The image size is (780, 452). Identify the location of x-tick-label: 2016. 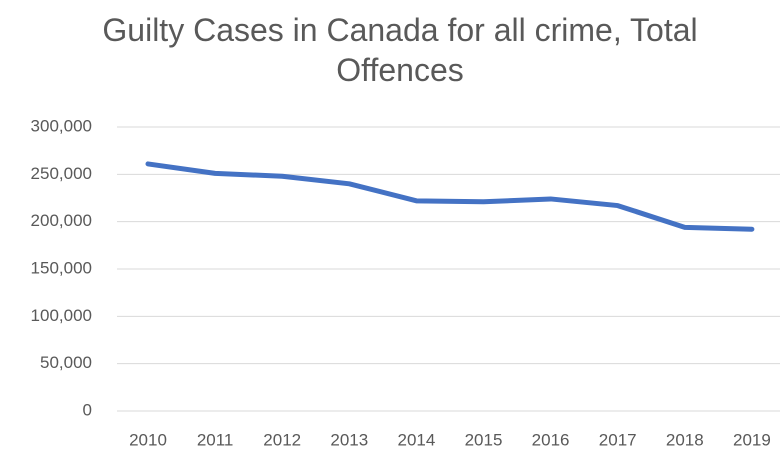
(551, 439).